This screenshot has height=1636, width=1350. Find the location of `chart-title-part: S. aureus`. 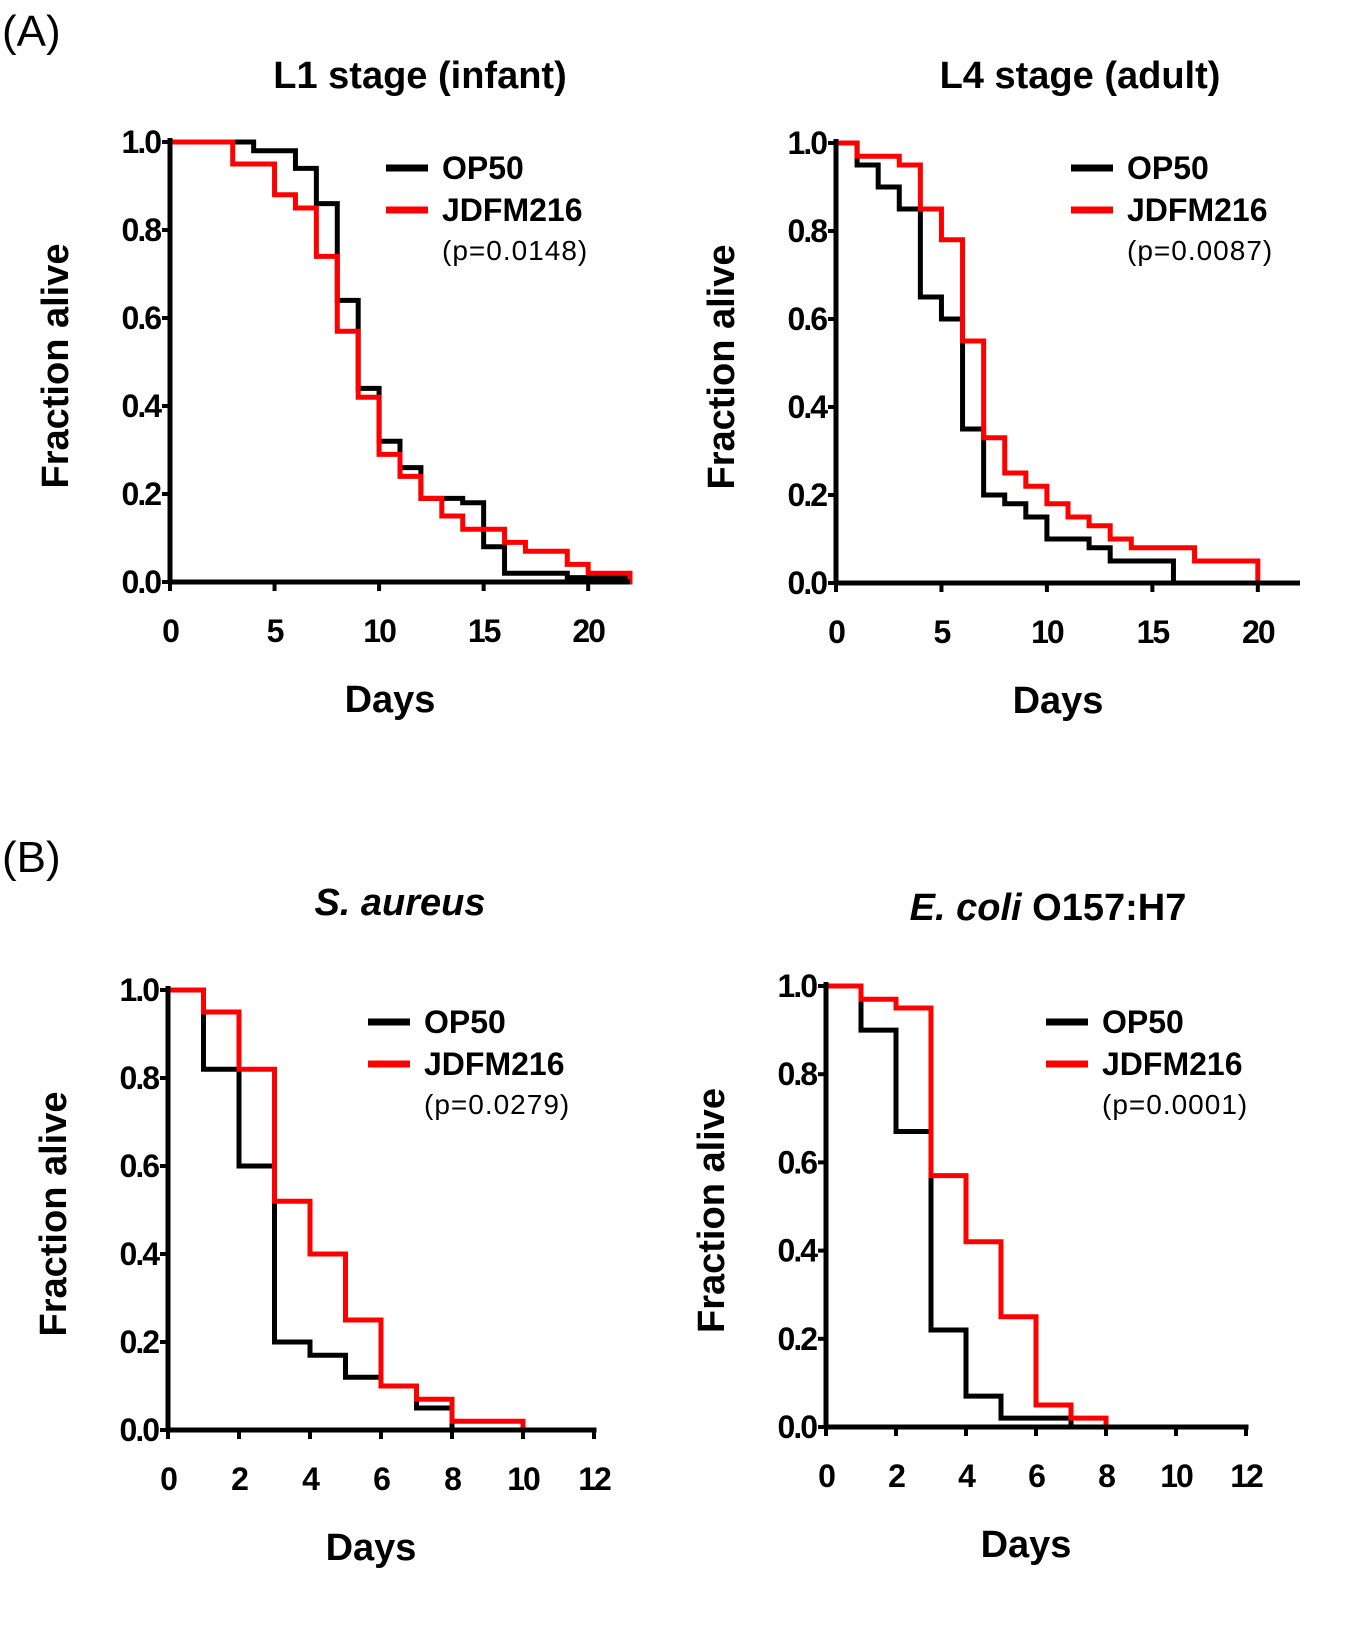

chart-title-part: S. aureus is located at coordinates (399, 903).